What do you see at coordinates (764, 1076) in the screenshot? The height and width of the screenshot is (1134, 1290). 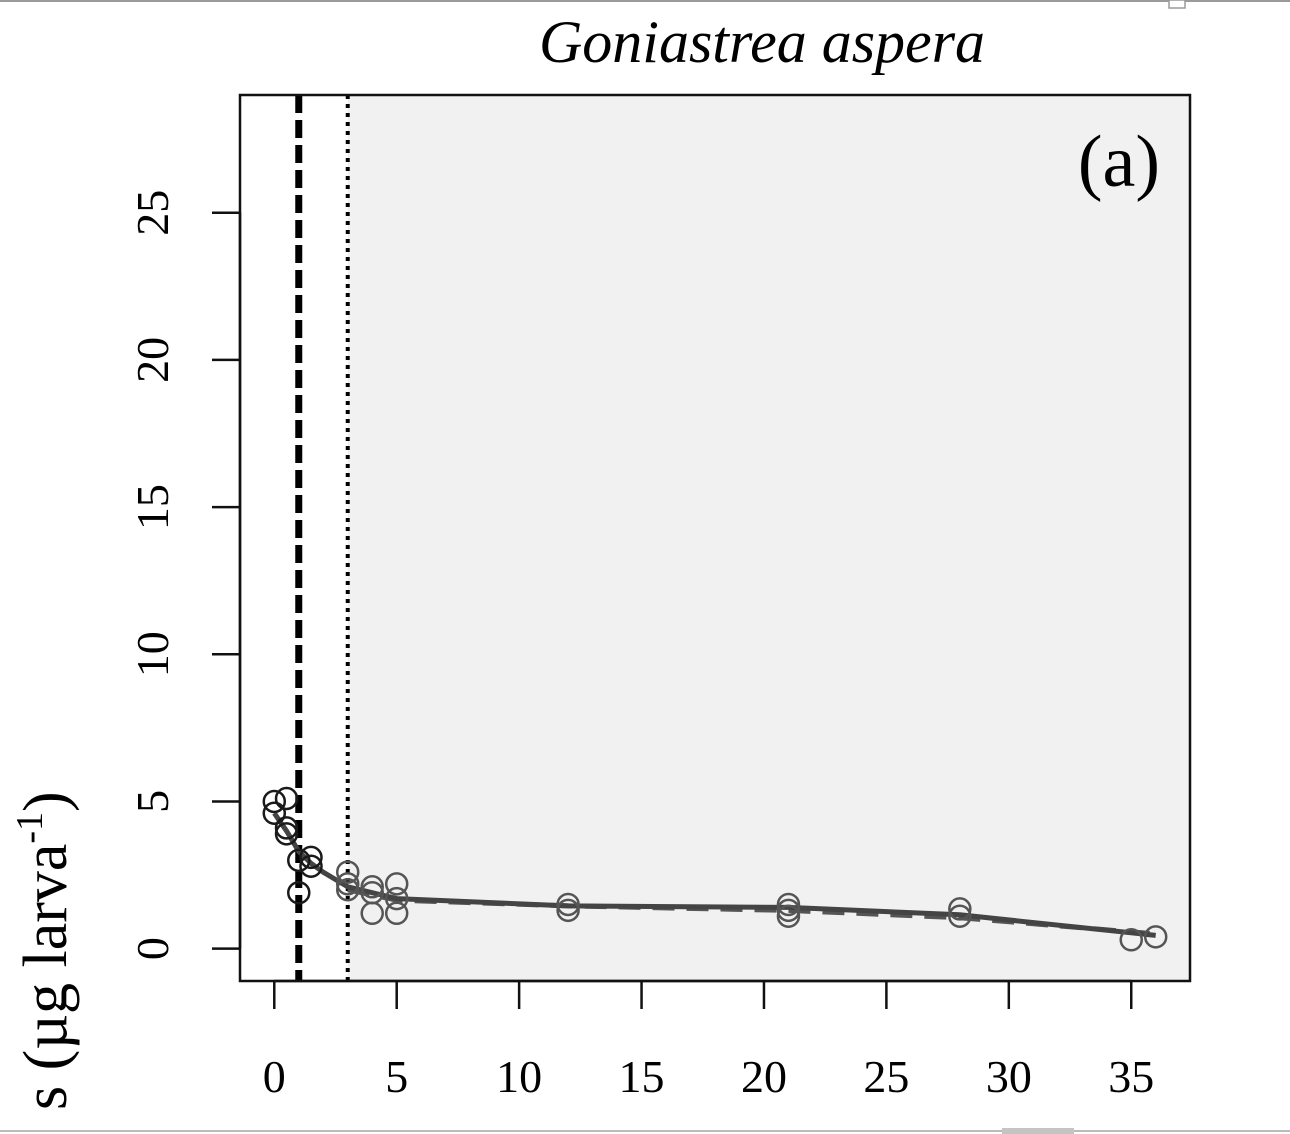 I see `x-tick-label: 20` at bounding box center [764, 1076].